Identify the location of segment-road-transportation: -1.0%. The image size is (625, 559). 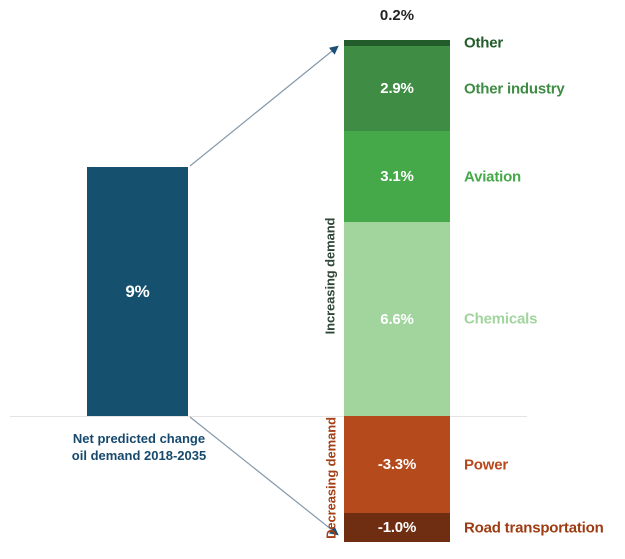
(397, 527).